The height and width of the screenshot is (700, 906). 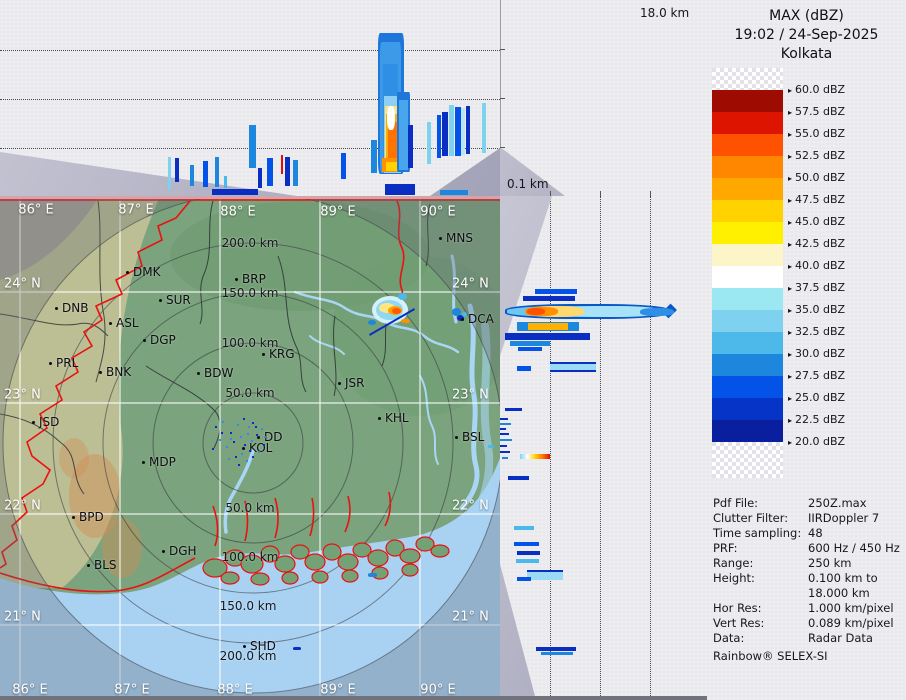 What do you see at coordinates (820, 89) in the screenshot?
I see `tick-label: 60.0 dBZ` at bounding box center [820, 89].